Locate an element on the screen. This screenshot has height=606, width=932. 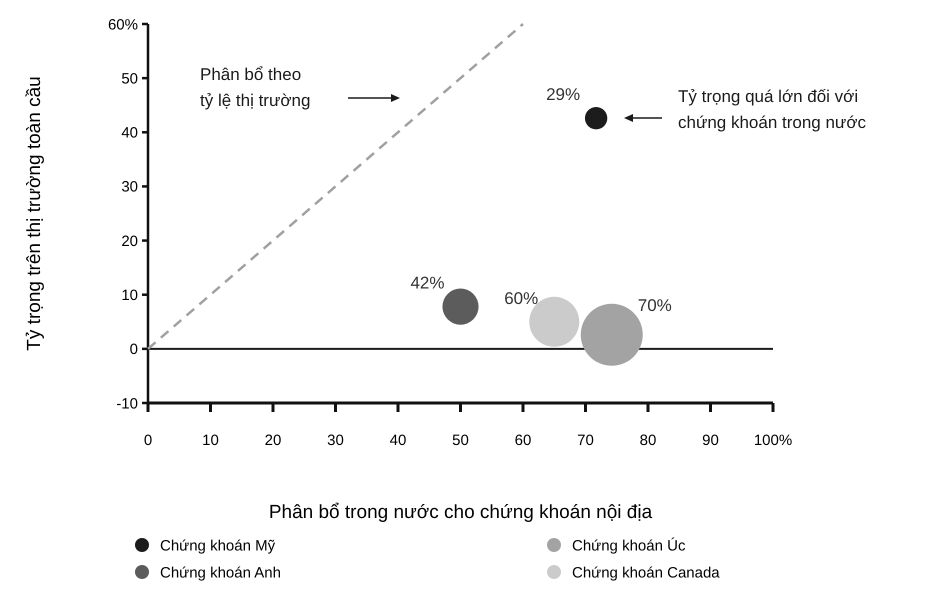
y-tick-label: 20 is located at coordinates (129, 241).